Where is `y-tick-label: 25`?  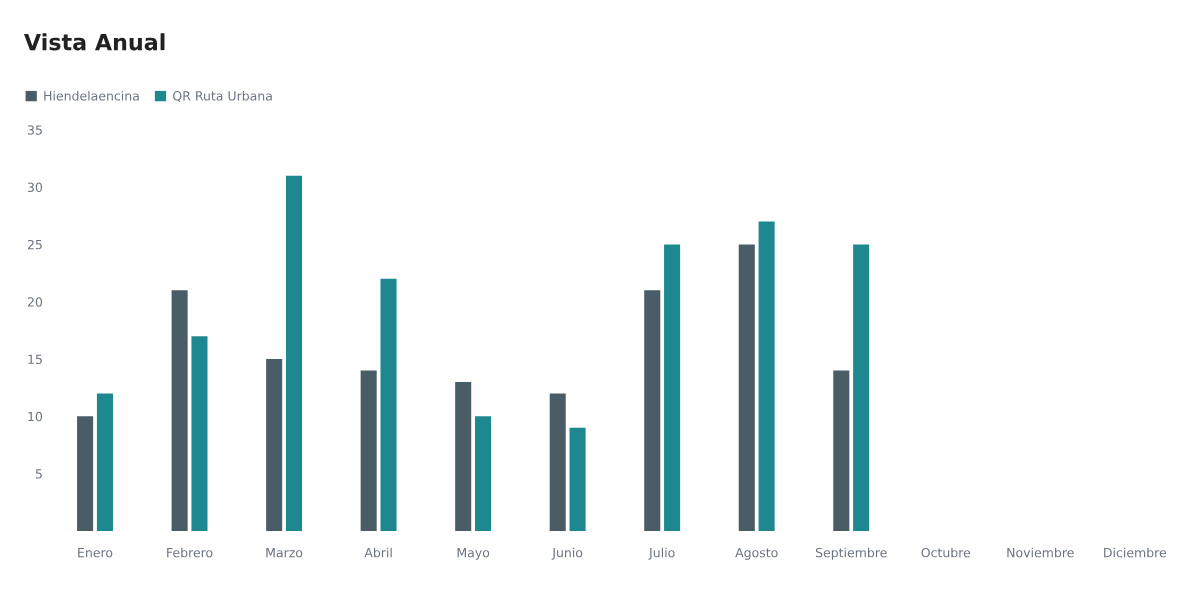
y-tick-label: 25 is located at coordinates (34, 244).